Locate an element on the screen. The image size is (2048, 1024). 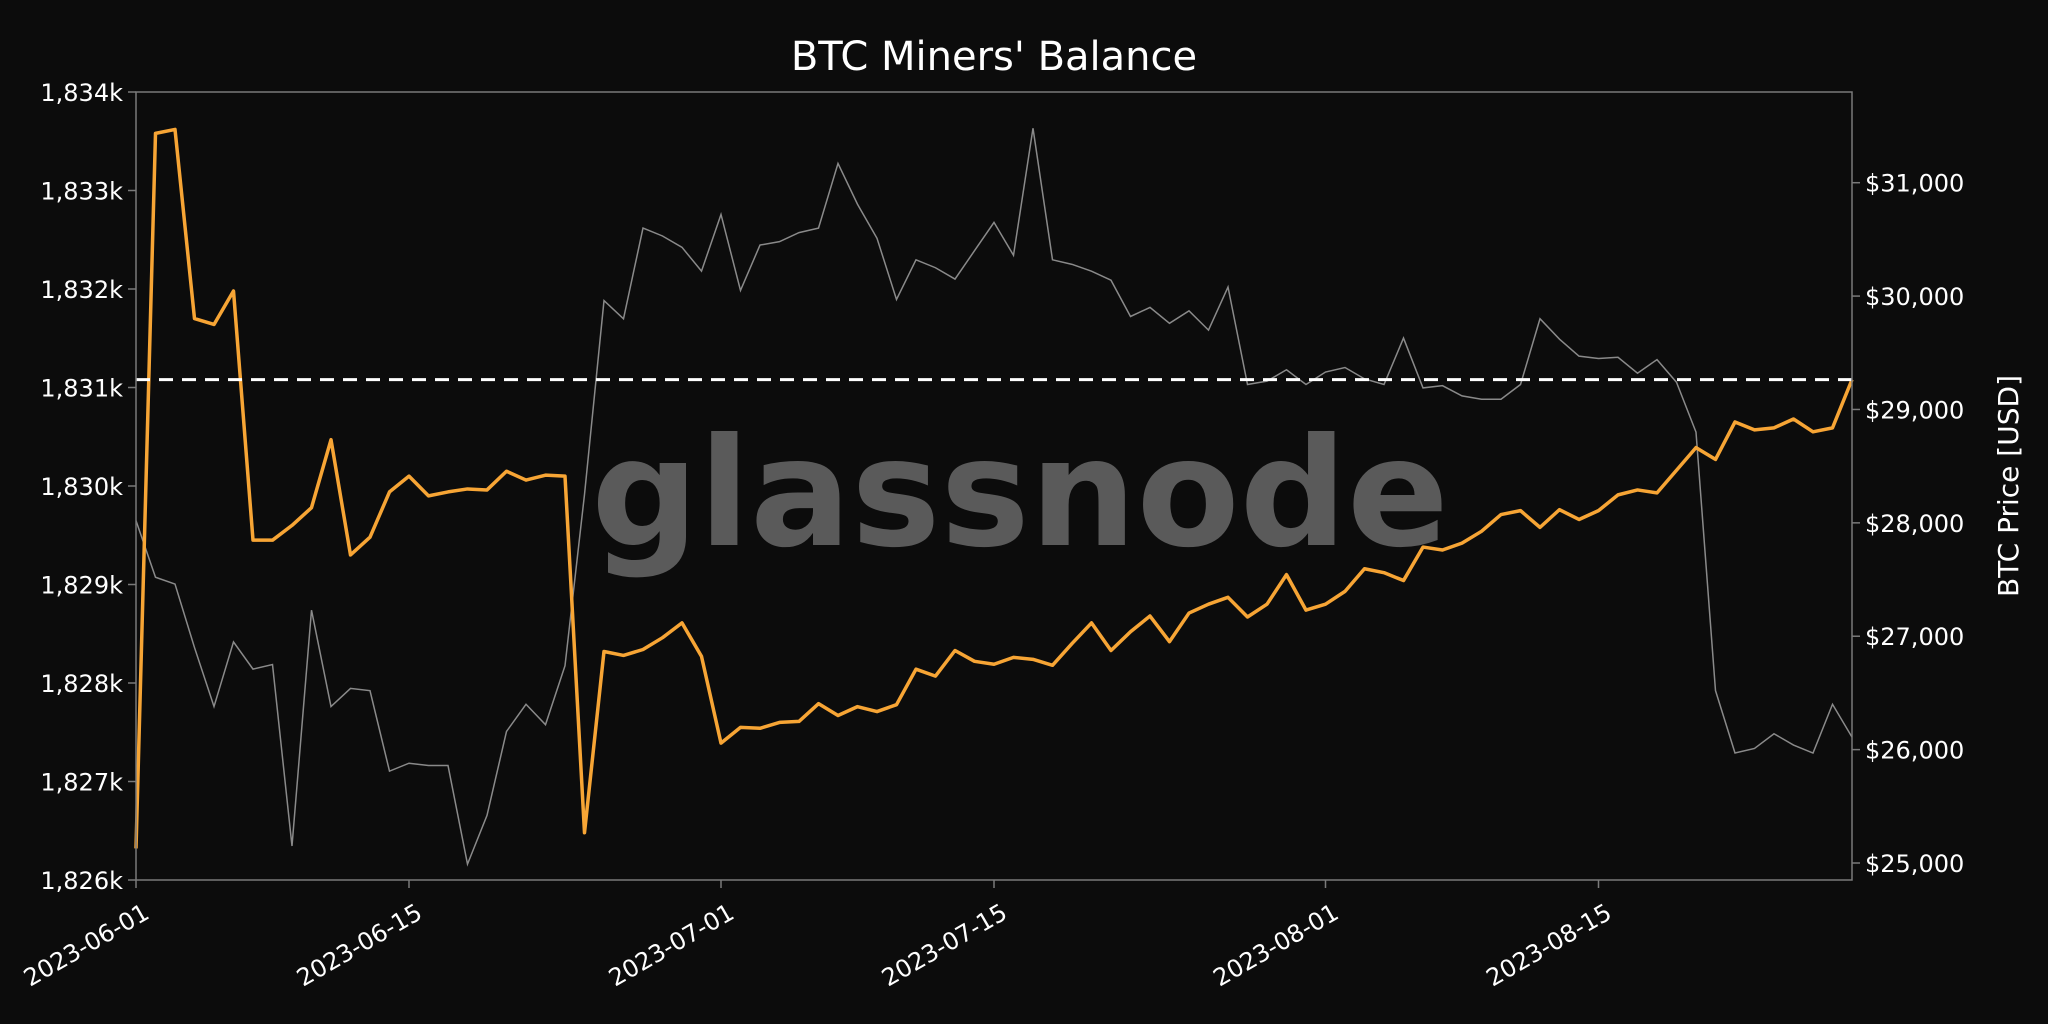
left-y-tick-label: 1,833k is located at coordinates (81, 192).